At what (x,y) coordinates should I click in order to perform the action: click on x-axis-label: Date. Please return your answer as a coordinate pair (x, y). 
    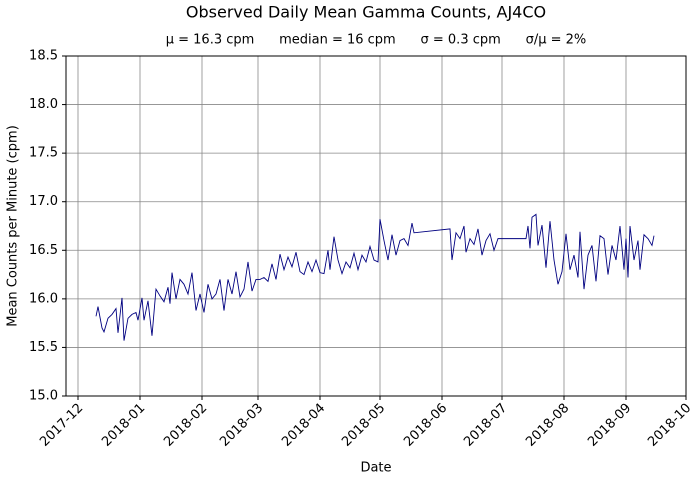
    Looking at the image, I should click on (375, 468).